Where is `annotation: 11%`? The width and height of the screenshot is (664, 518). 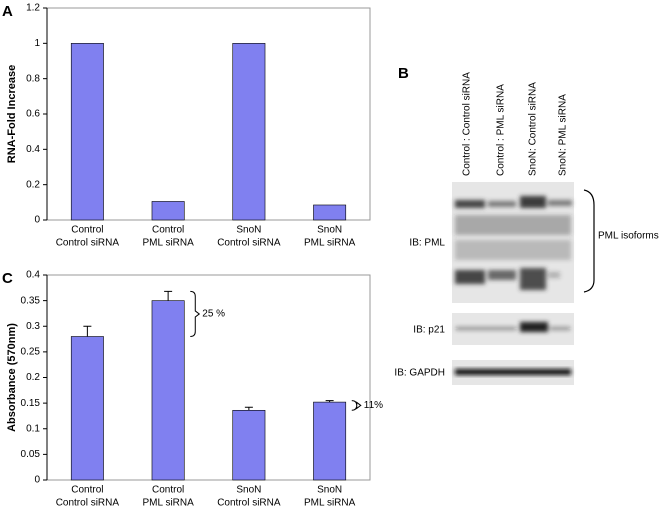
annotation: 11% is located at coordinates (373, 405).